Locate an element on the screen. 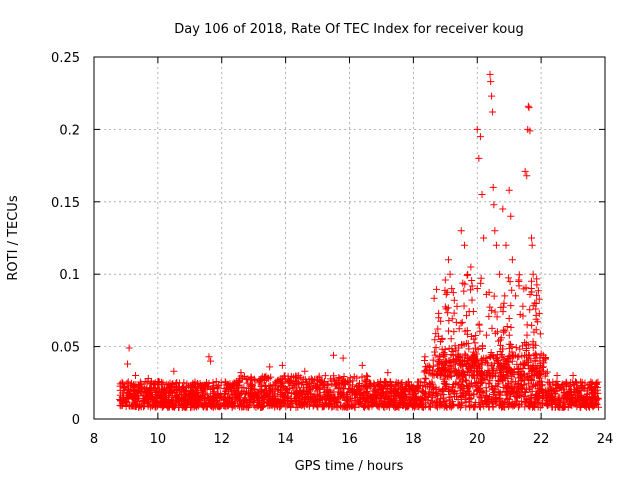 The height and width of the screenshot is (480, 640). y-axis-label: ROTI / TECUs is located at coordinates (13, 237).